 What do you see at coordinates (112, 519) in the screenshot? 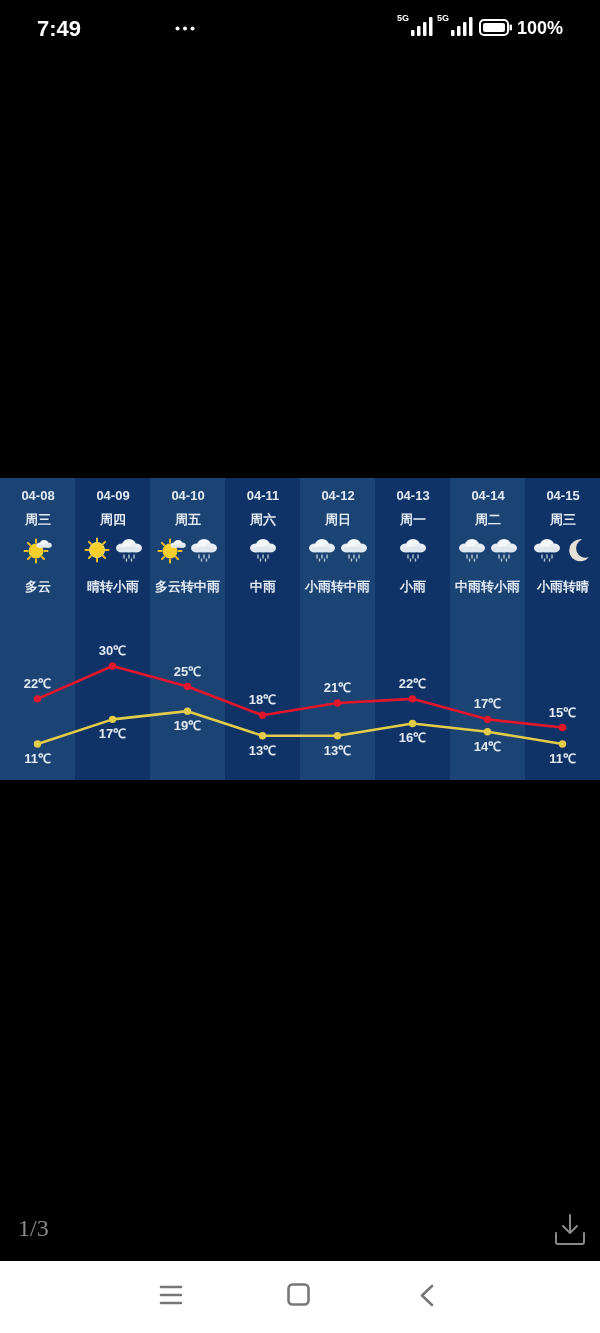
I see `text: 周四` at bounding box center [112, 519].